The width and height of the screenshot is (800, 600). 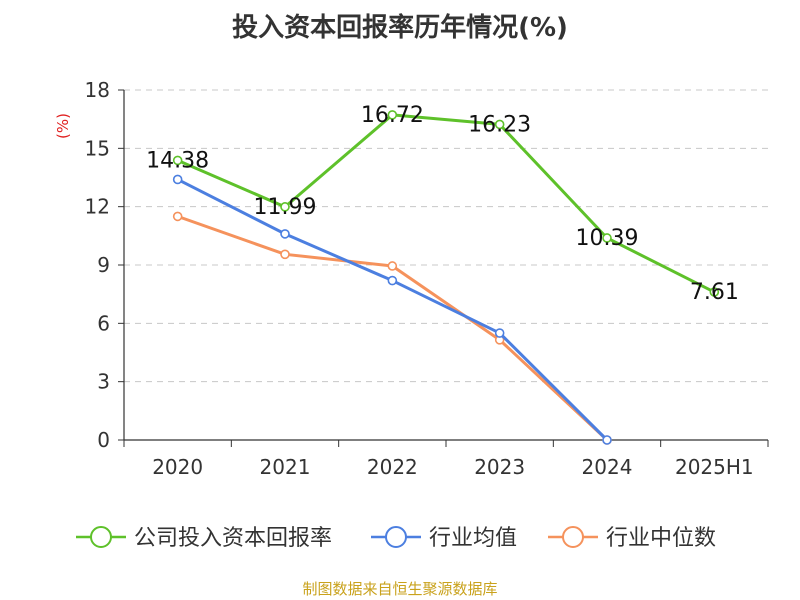 What do you see at coordinates (400, 589) in the screenshot?
I see `source-footer: 制图数据来自恒生聚源数据库` at bounding box center [400, 589].